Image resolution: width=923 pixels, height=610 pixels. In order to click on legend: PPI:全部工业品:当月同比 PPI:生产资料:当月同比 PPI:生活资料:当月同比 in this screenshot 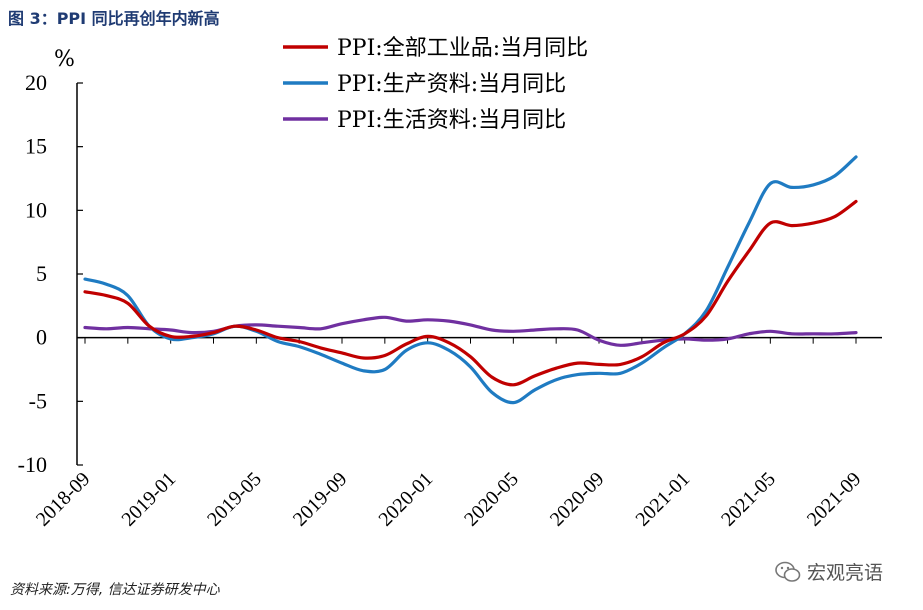, I will do `click(435, 84)`.